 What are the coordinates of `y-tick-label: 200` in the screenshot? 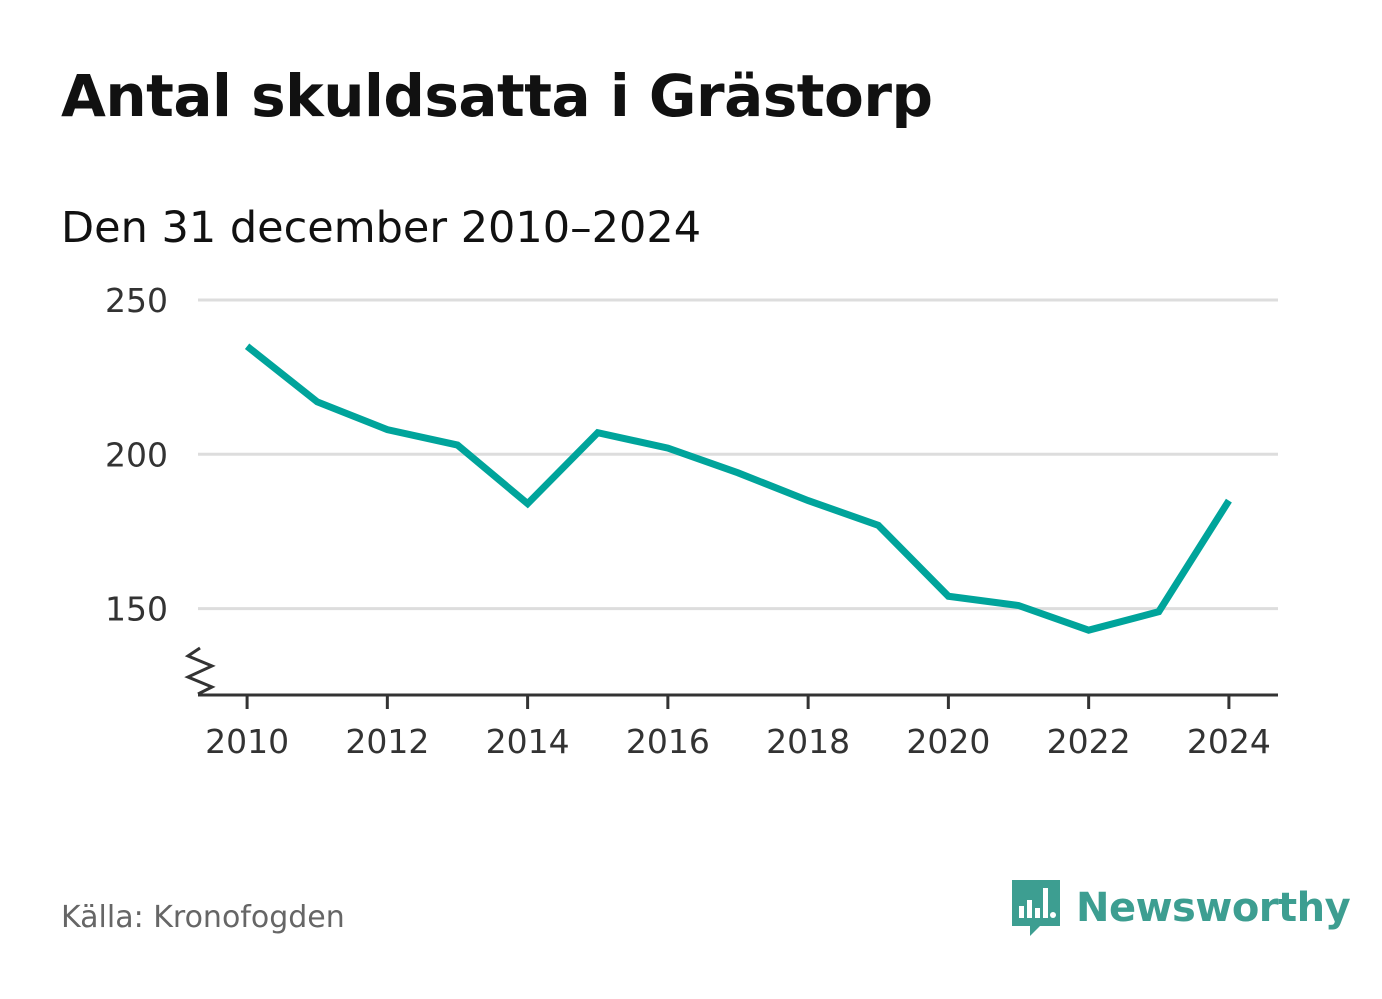 It's located at (136, 454).